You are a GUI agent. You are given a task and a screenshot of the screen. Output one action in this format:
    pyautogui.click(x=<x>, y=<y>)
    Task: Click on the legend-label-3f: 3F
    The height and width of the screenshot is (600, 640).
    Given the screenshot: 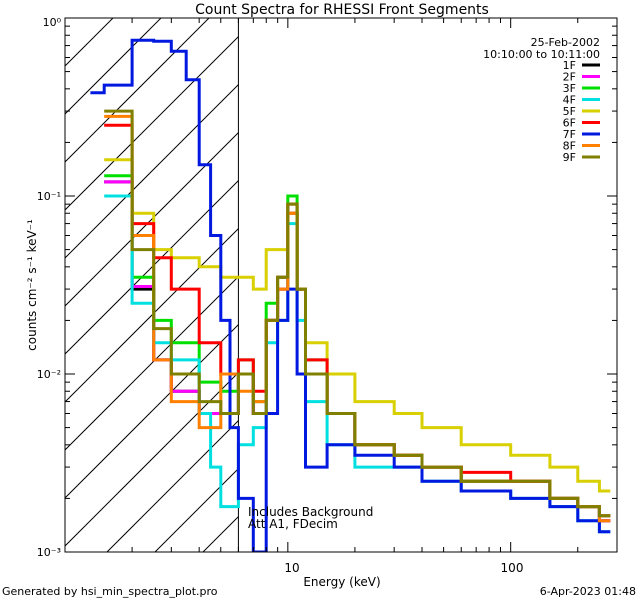 What is the action you would take?
    pyautogui.click(x=569, y=88)
    